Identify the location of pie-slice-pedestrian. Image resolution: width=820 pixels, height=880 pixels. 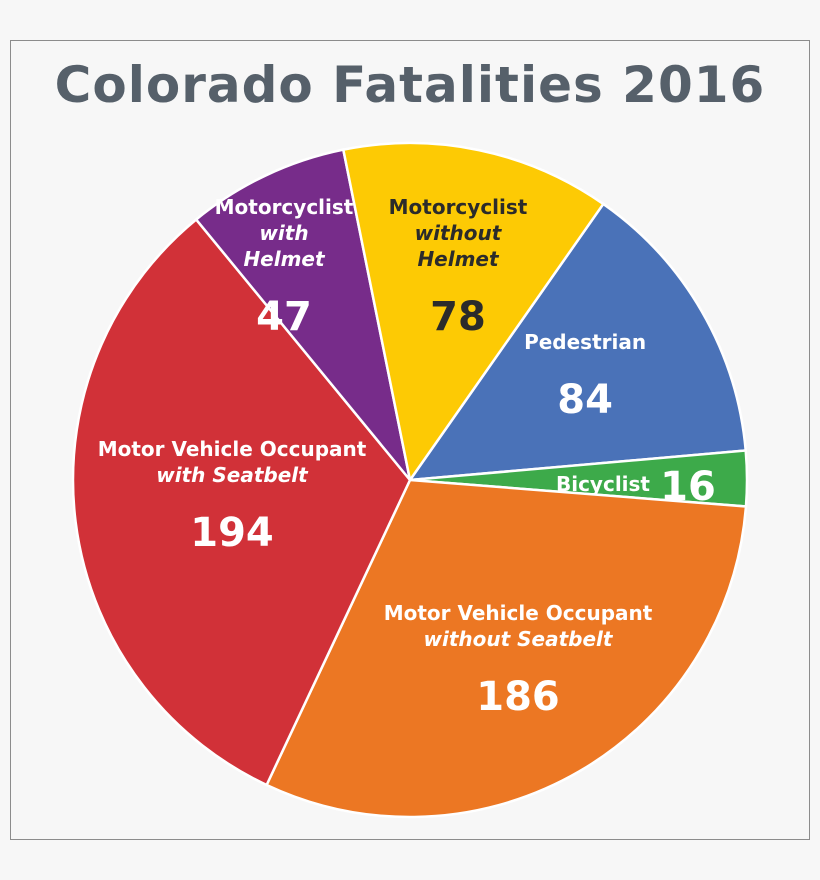
(577, 342).